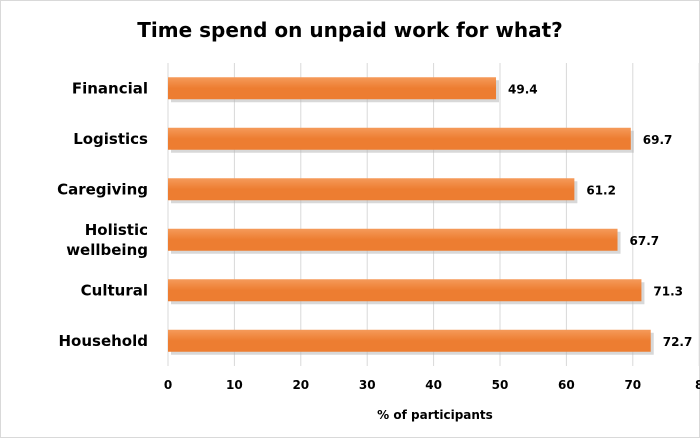  I want to click on x-tick-label: 40, so click(433, 385).